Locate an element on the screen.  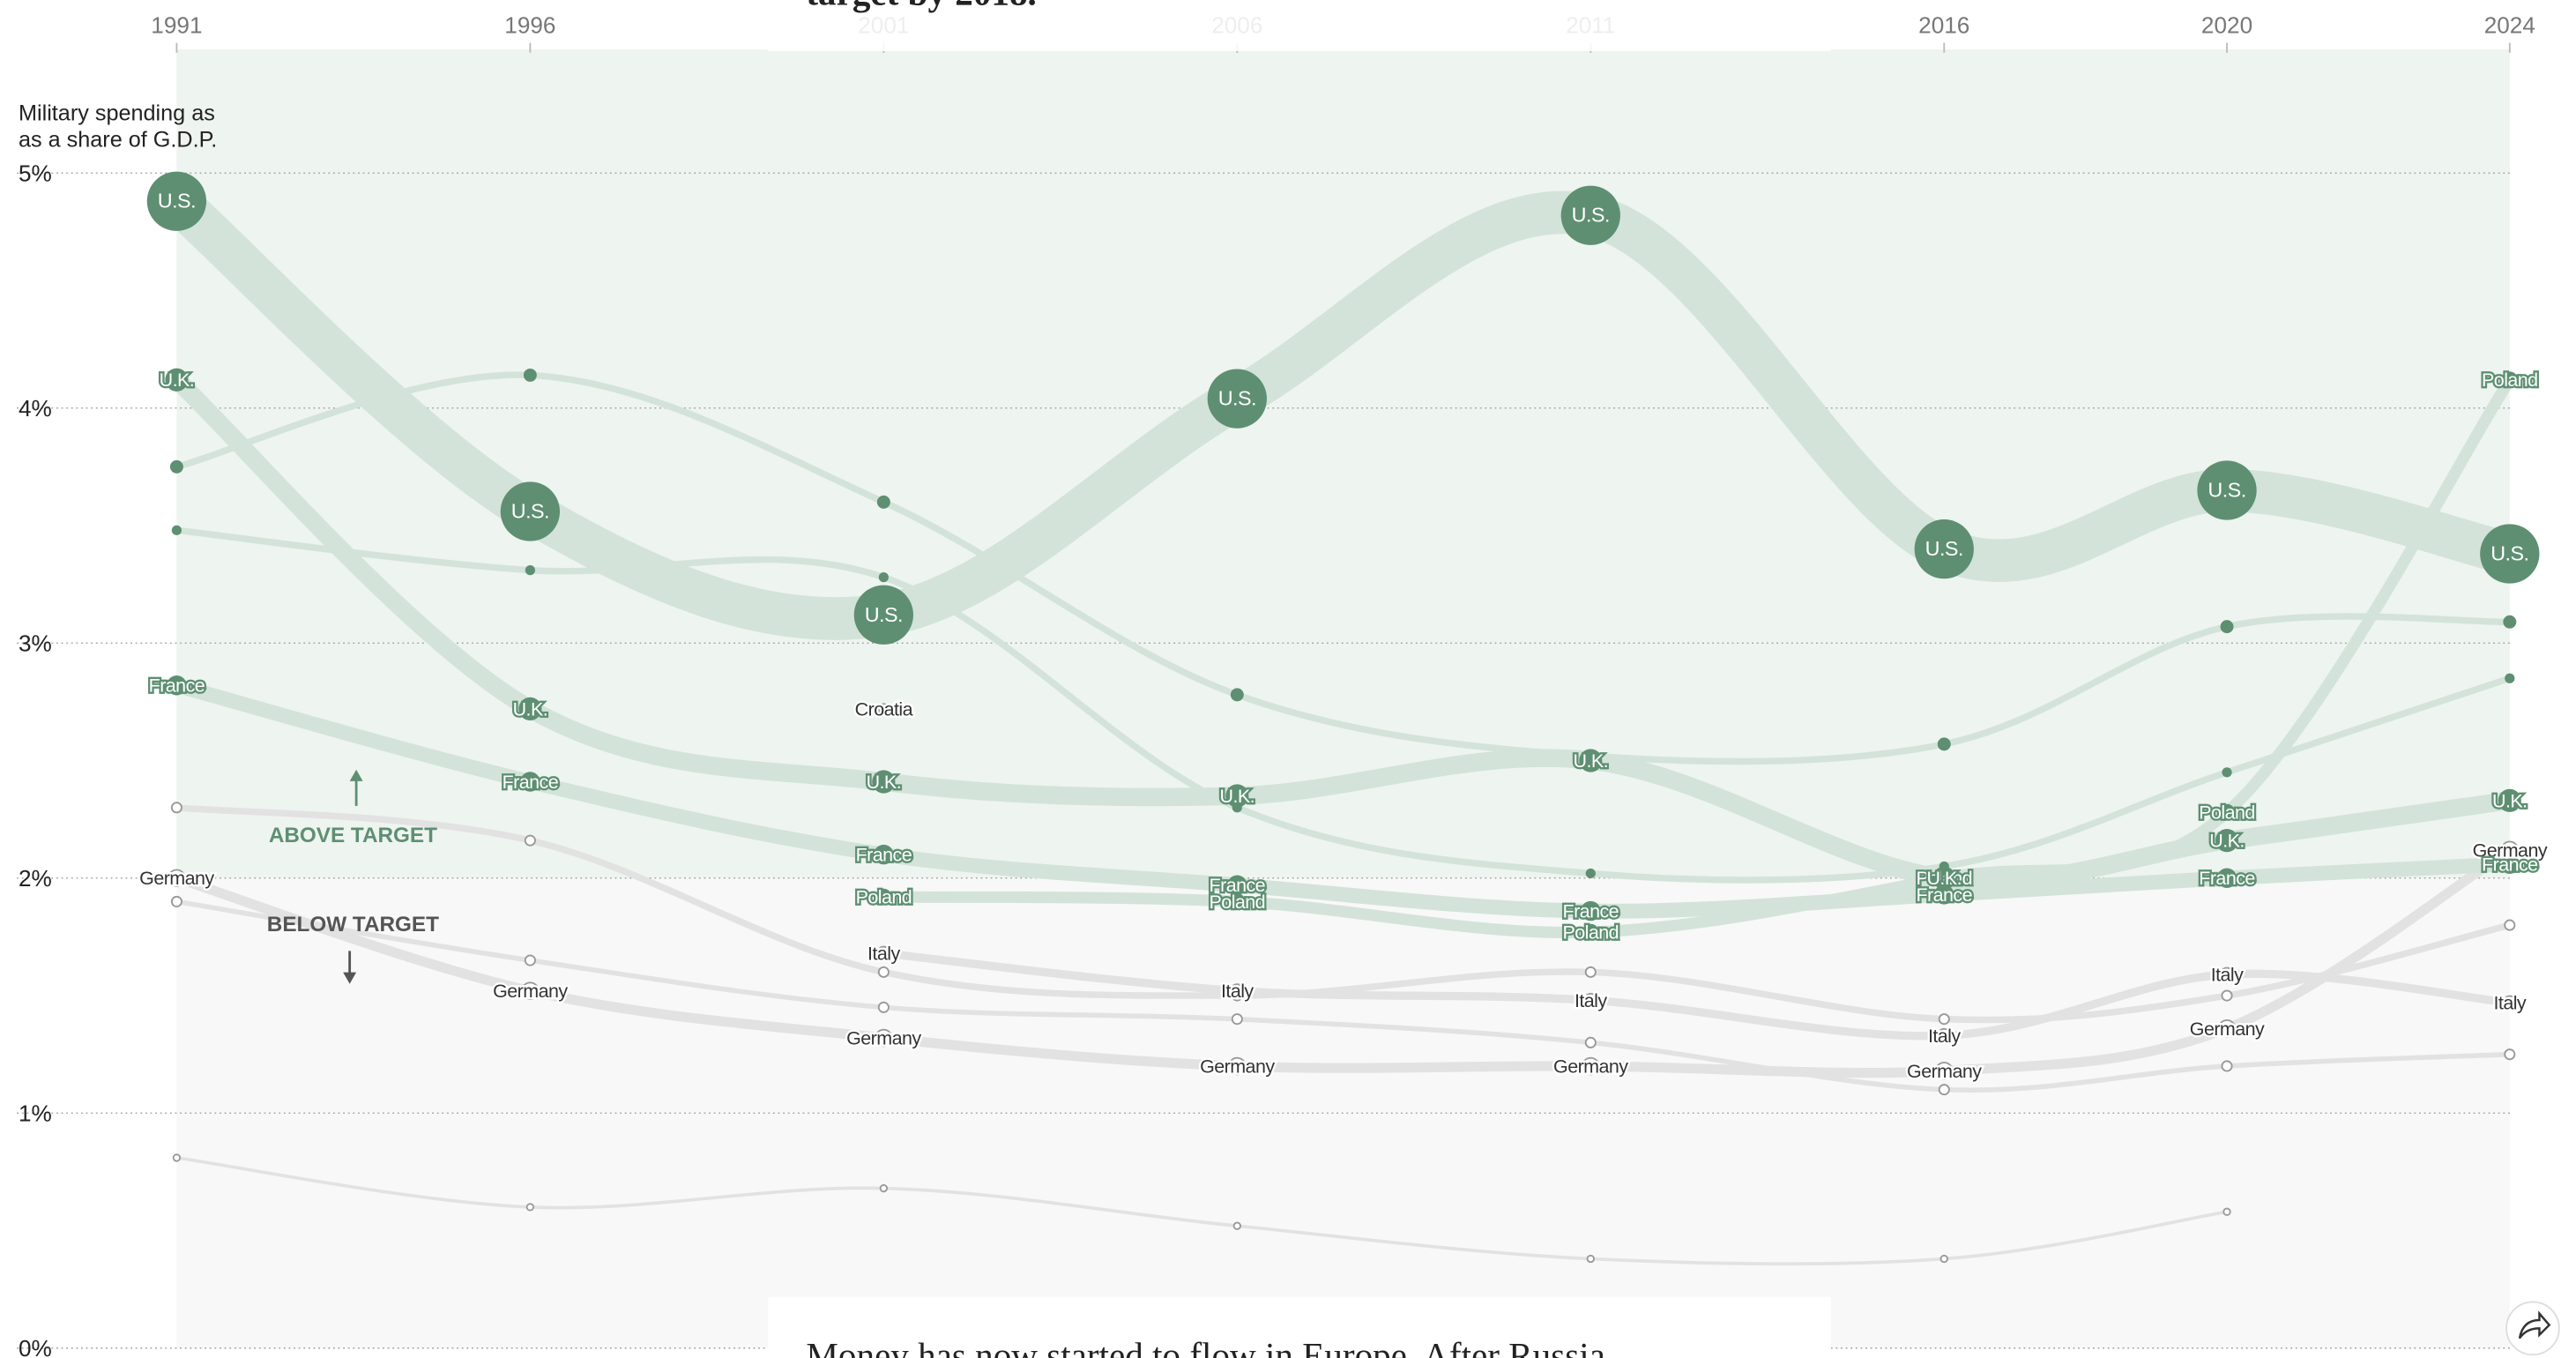
share-button is located at coordinates (2533, 1328).